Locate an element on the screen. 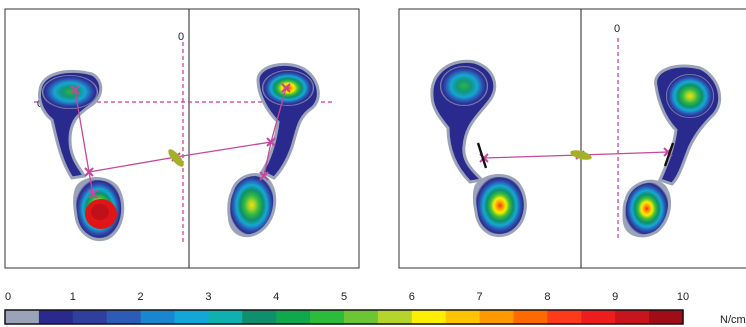  left-foot-axis-line is located at coordinates (482, 155).